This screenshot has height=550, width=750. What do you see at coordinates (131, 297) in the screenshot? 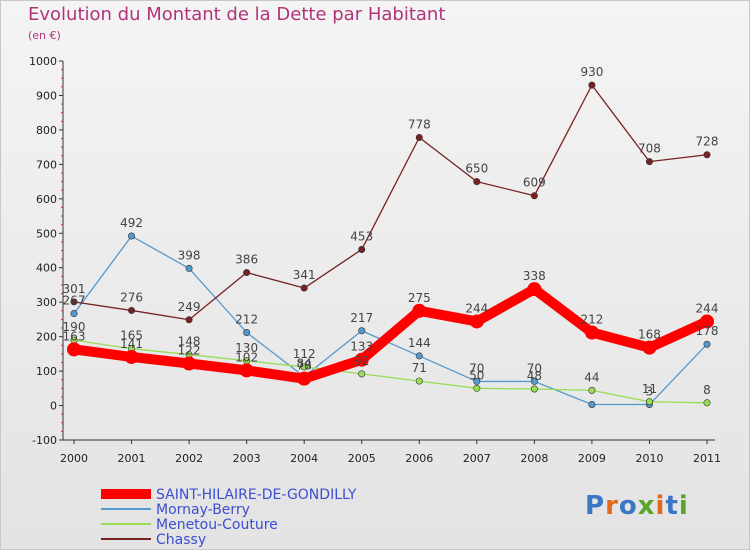
I see `data-label: 276` at bounding box center [131, 297].